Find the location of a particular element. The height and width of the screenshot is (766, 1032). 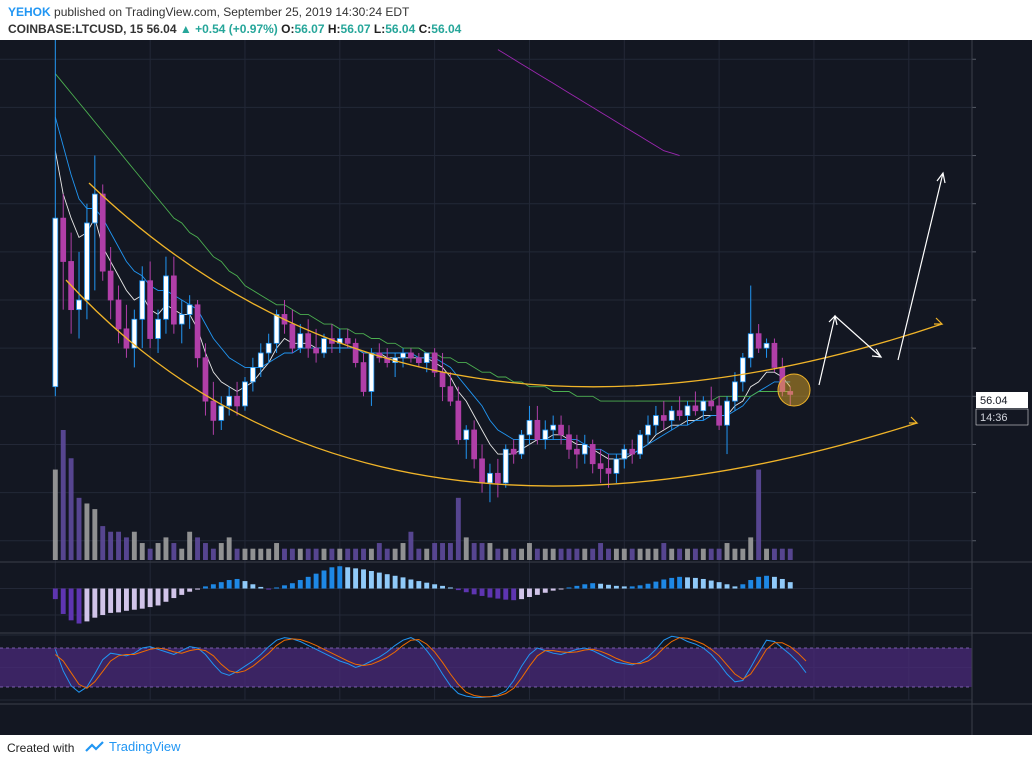

author-name: YEHOK is located at coordinates (29, 12).